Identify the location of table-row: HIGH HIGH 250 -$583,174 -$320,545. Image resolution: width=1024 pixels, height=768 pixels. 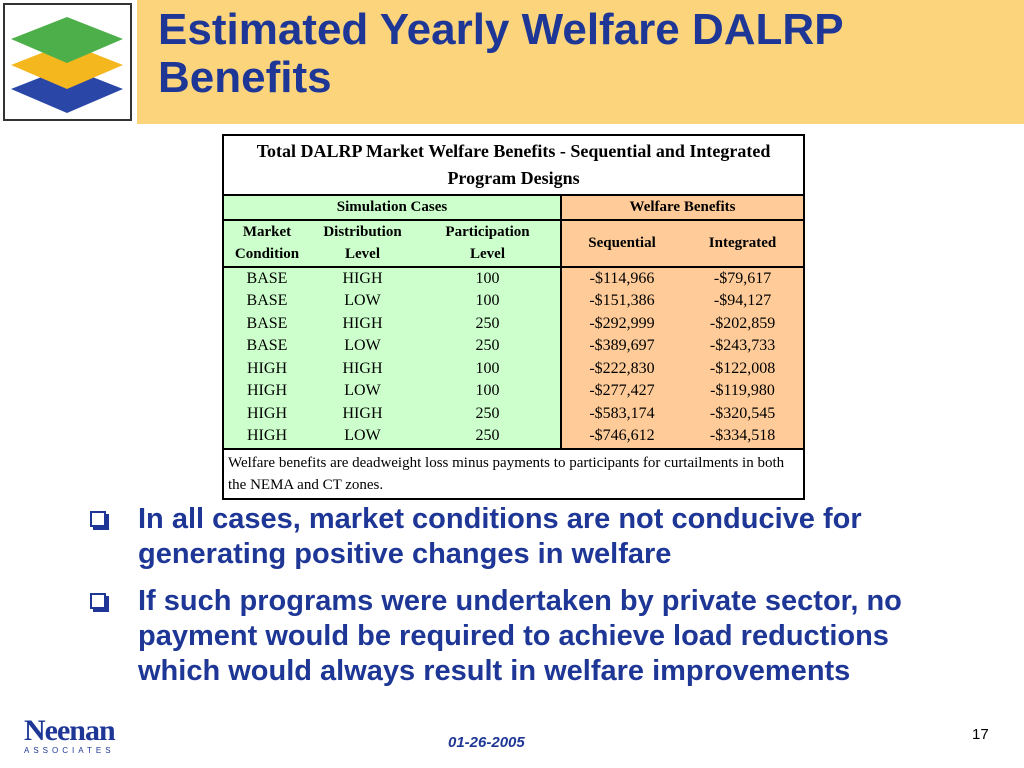
(514, 413).